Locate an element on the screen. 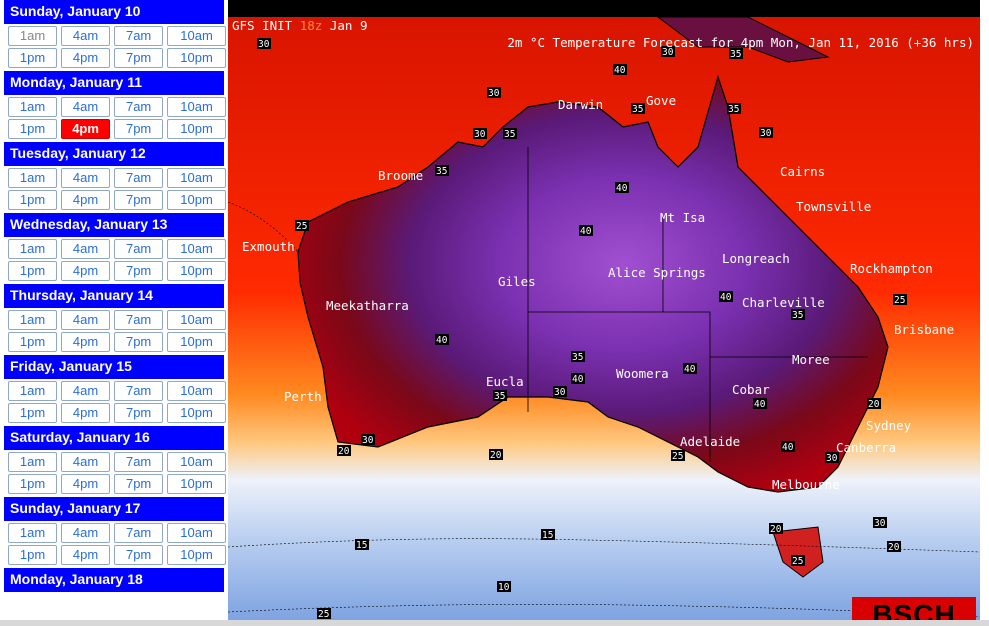 The width and height of the screenshot is (989, 626). city-label: Perth is located at coordinates (303, 396).